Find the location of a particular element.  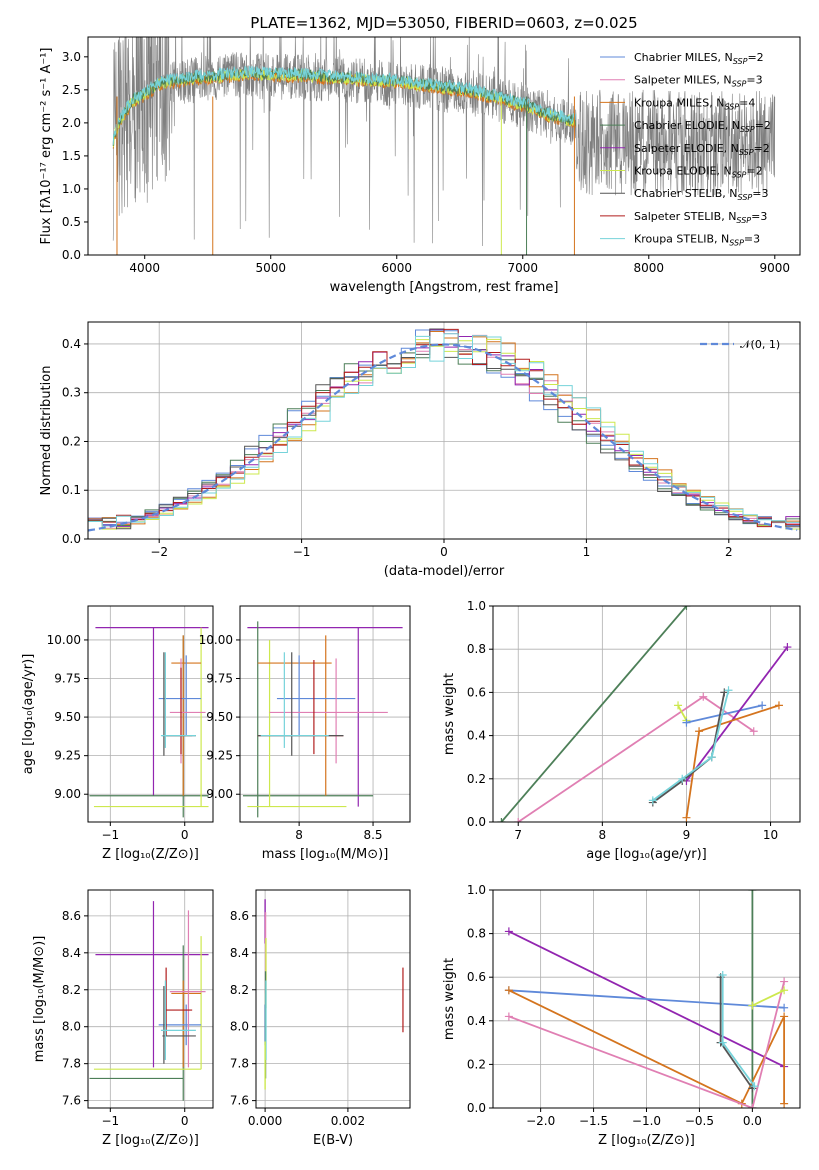

weight_vs_z-series-kroupa_miles is located at coordinates (646, 1047).